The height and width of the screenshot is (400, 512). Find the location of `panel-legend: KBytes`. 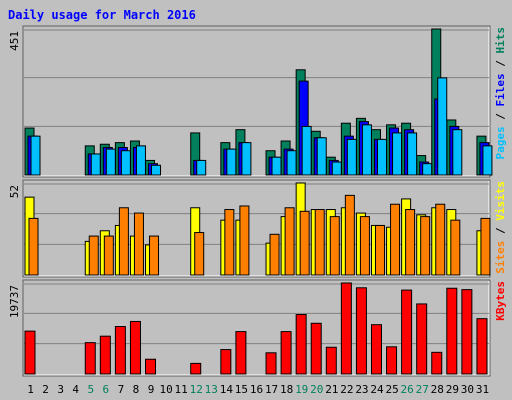

panel-legend: KBytes is located at coordinates (500, 301).